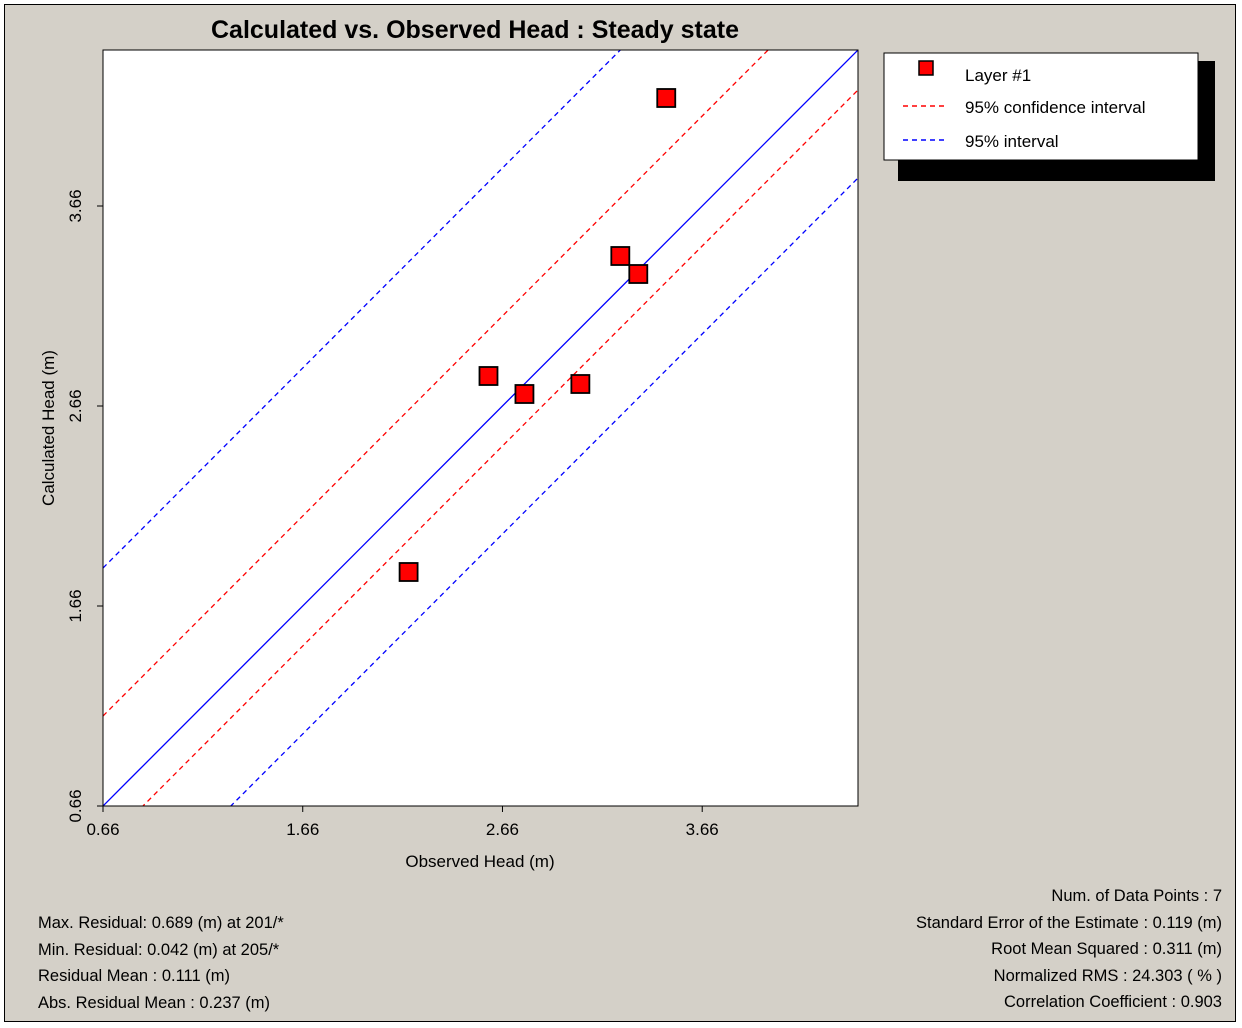 Image resolution: width=1242 pixels, height=1028 pixels. What do you see at coordinates (1106, 949) in the screenshot?
I see `stat-rms: Root Mean Squared : 0.311 (m)` at bounding box center [1106, 949].